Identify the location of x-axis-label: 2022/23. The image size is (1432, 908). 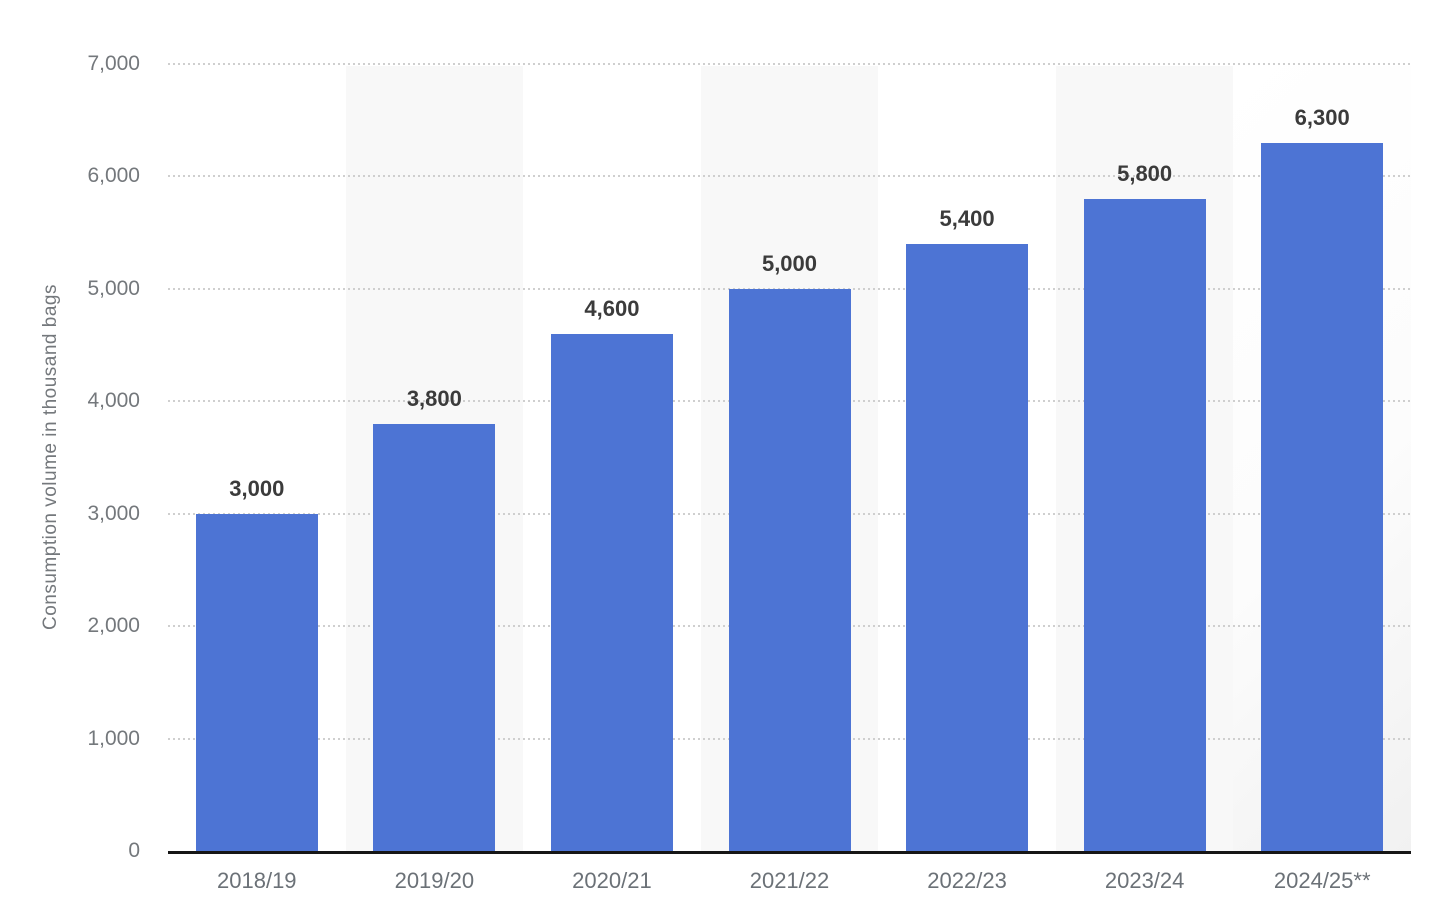
(967, 880).